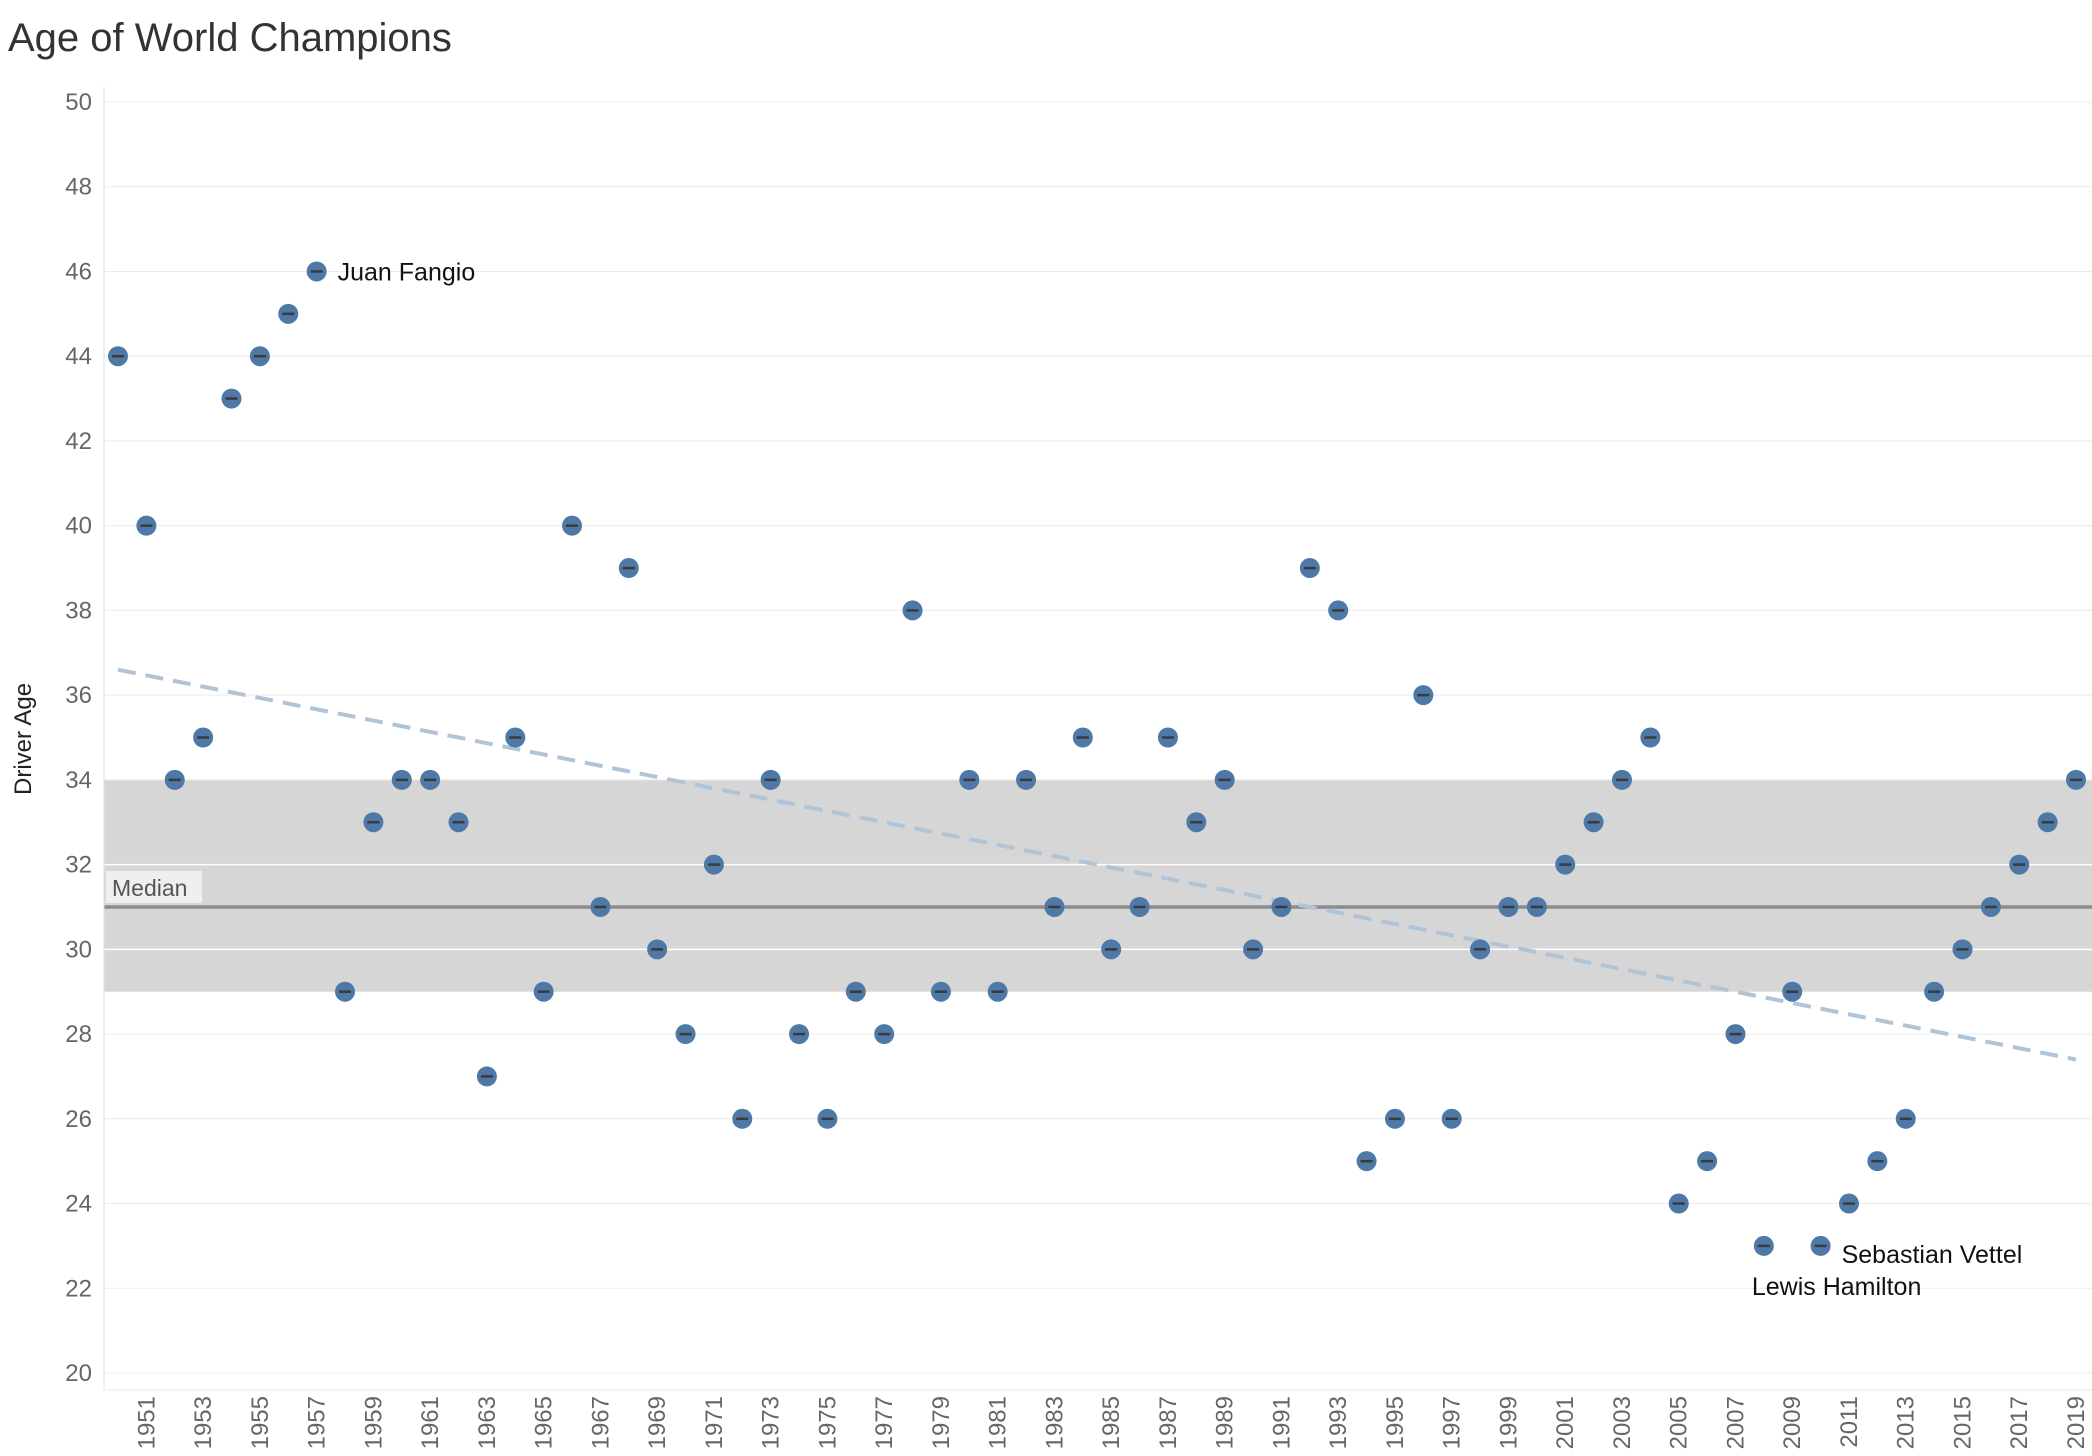  What do you see at coordinates (78, 738) in the screenshot?
I see `y-tick-labels: 20 22 24 26 28 30 32 34 36 38 40 42 44 46 48 50` at bounding box center [78, 738].